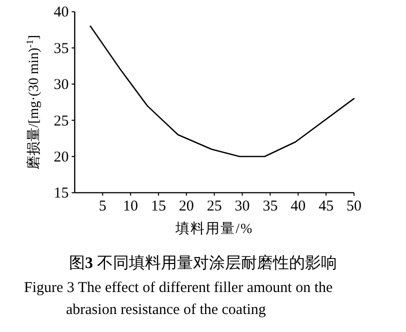  What do you see at coordinates (61, 85) in the screenshot?
I see `y-tick-label: 30` at bounding box center [61, 85].